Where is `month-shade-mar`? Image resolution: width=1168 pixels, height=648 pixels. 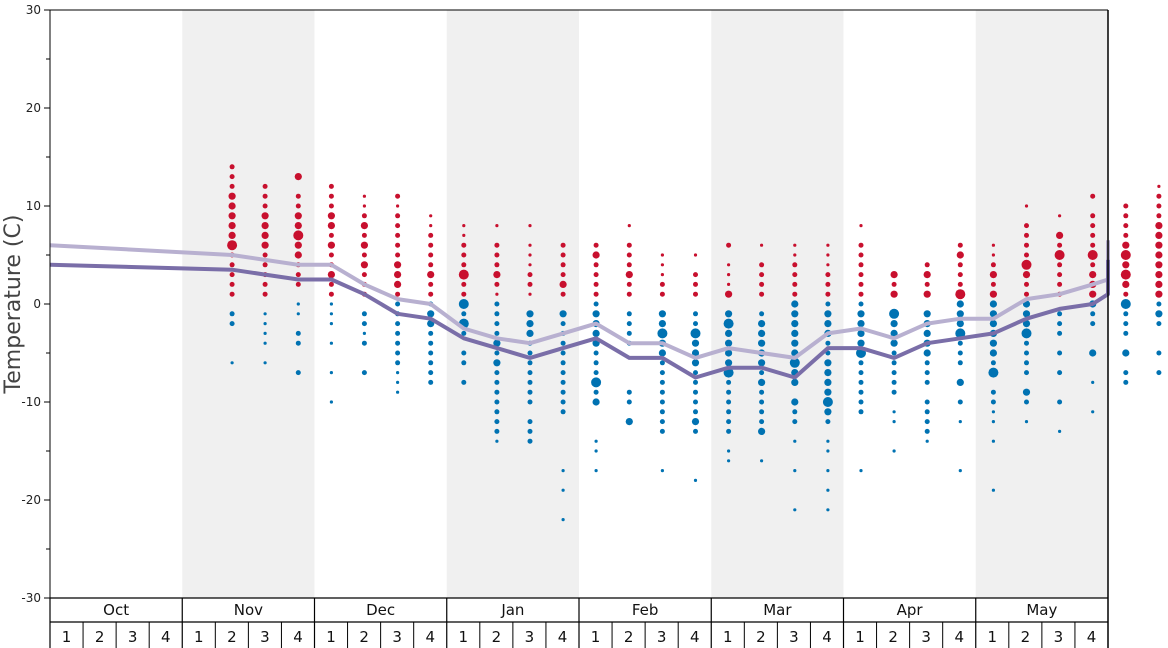 month-shade-mar is located at coordinates (777, 304).